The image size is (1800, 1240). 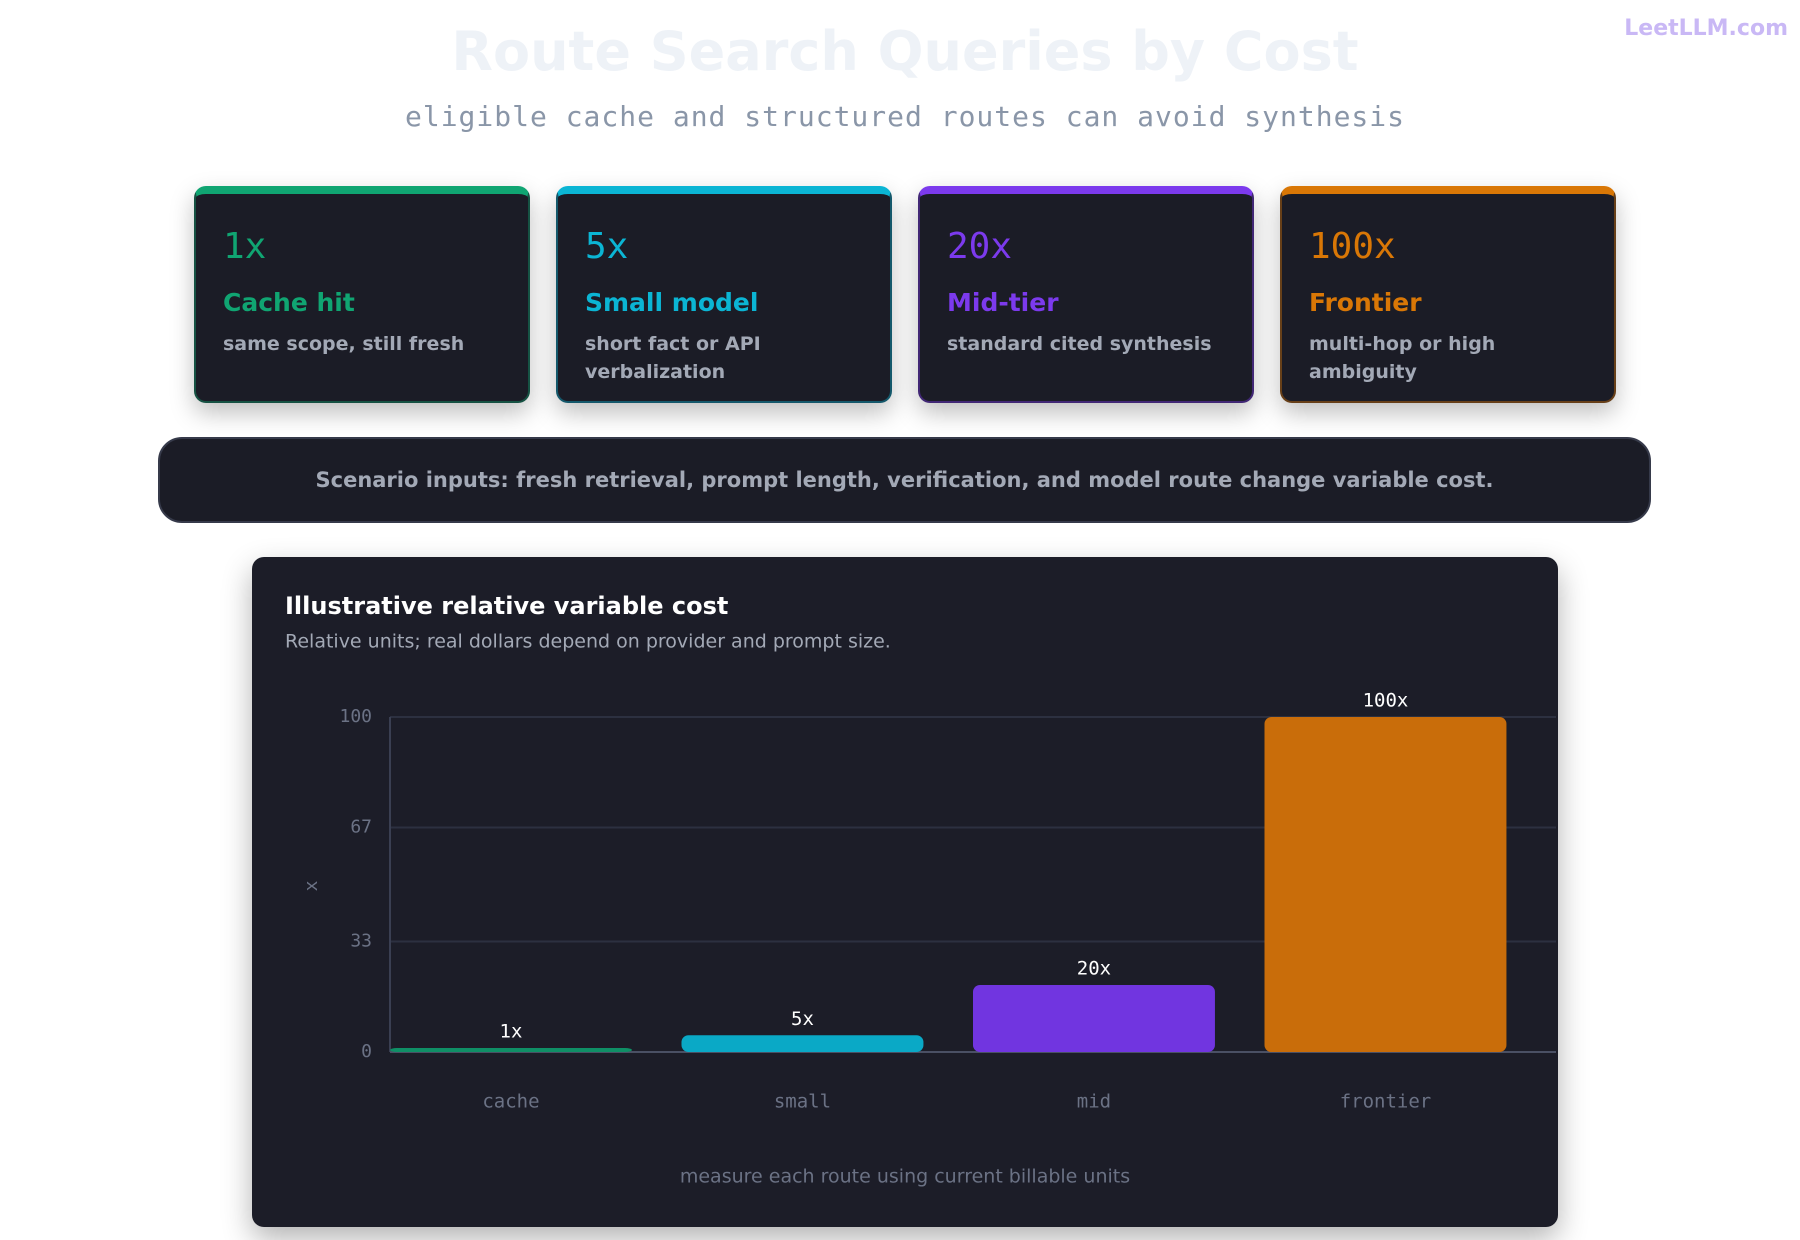 I want to click on y-tick-label: 33, so click(x=361, y=940).